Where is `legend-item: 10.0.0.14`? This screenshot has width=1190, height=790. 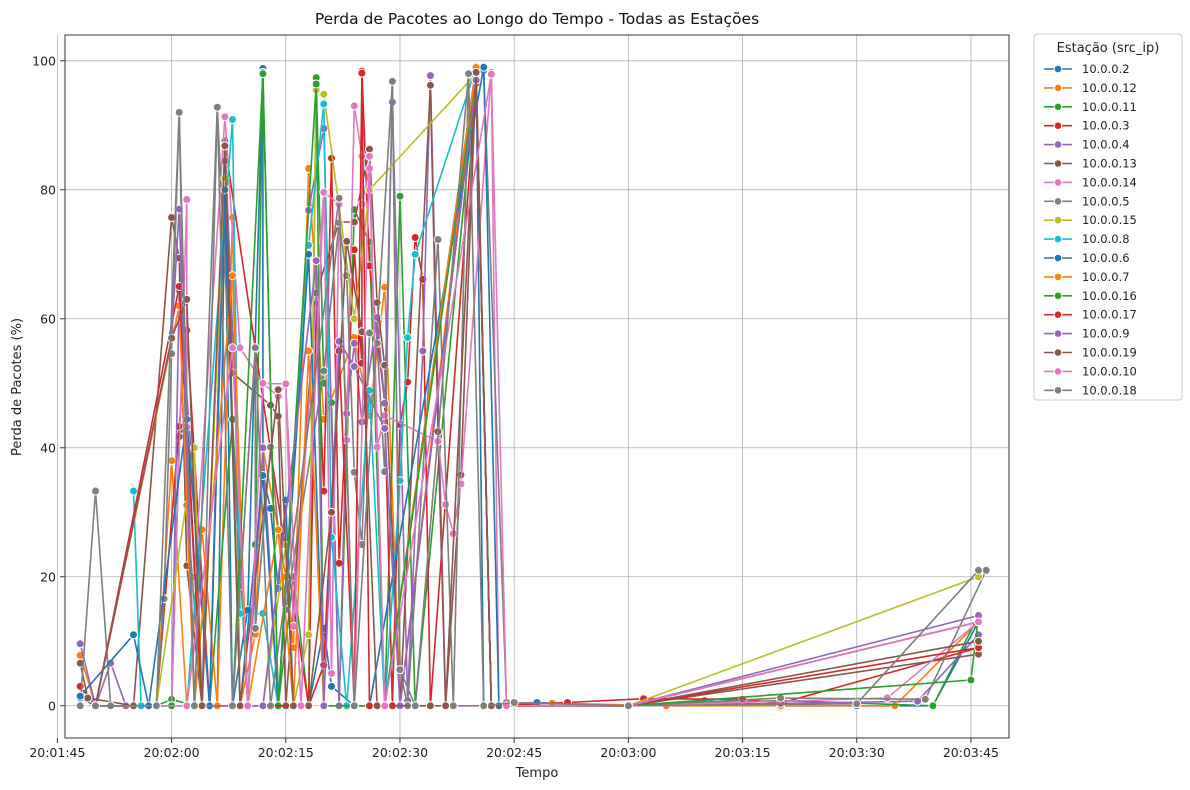
legend-item: 10.0.0.14 is located at coordinates (1090, 182).